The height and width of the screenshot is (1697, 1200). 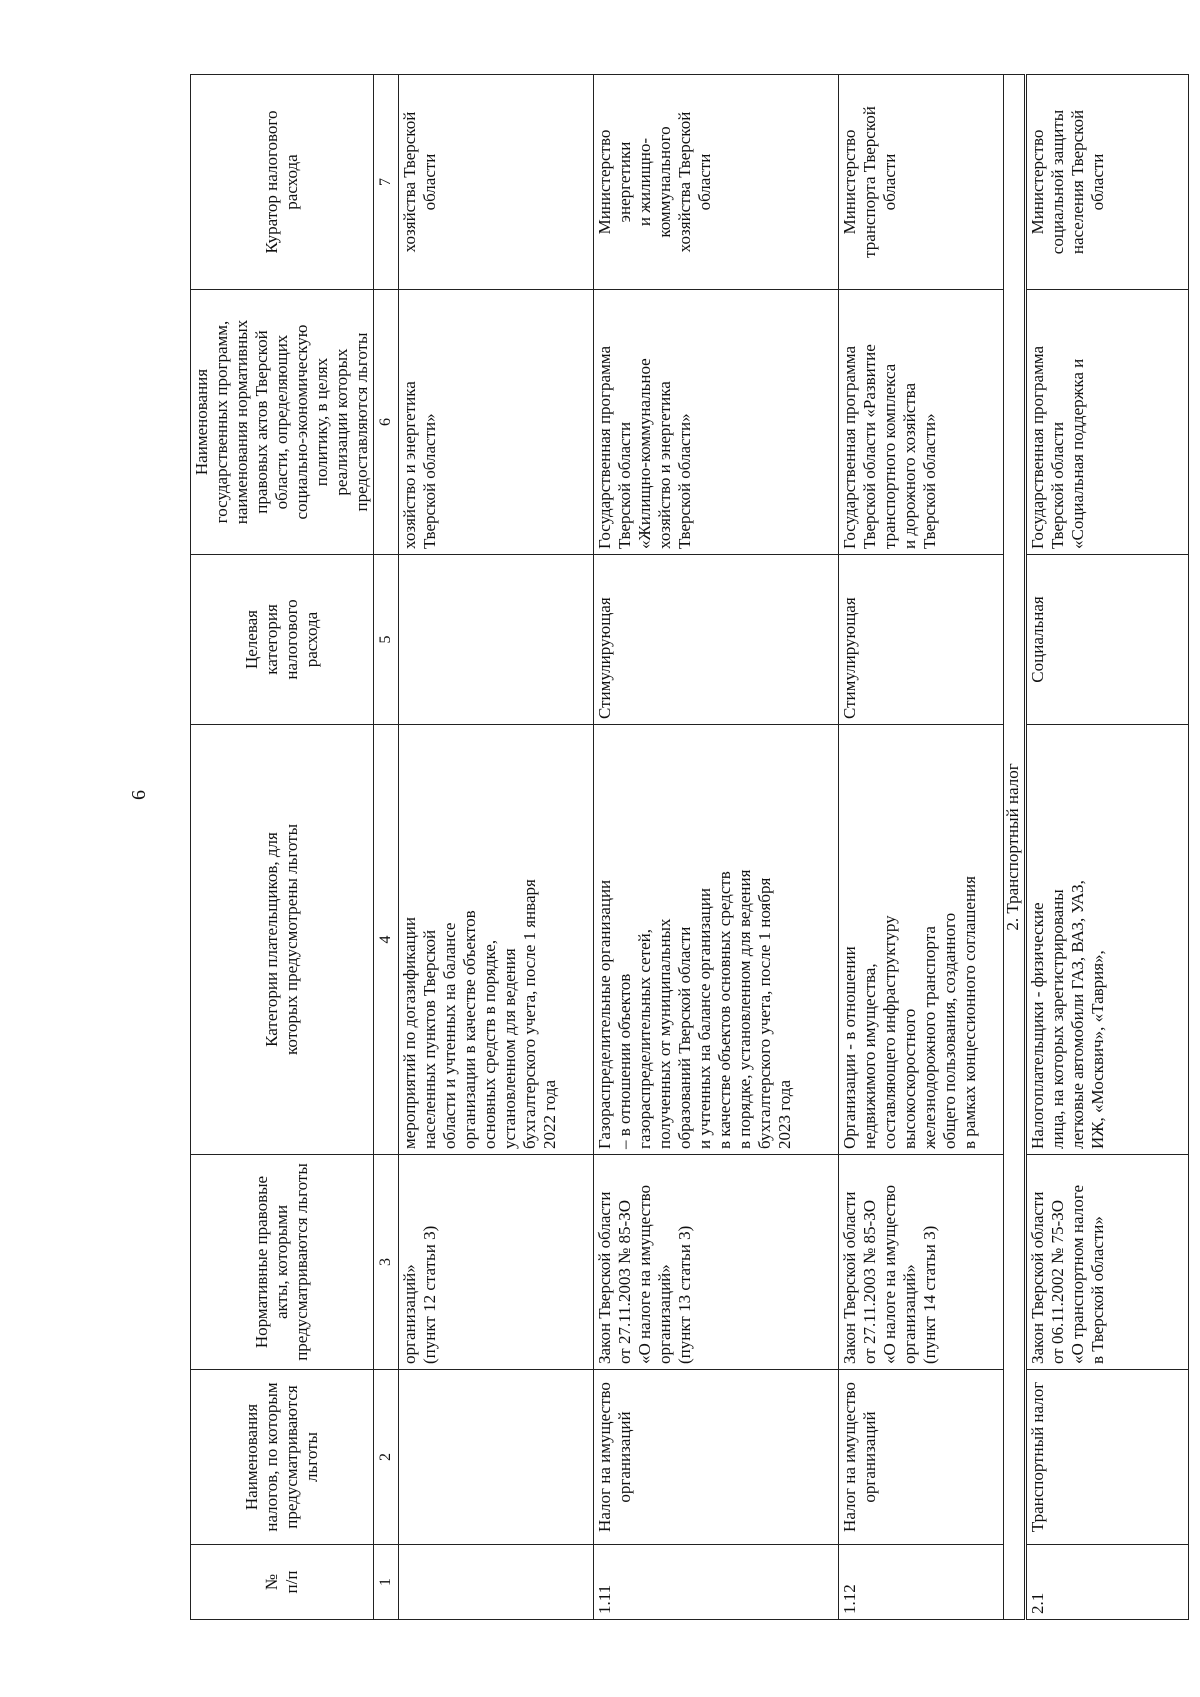 I want to click on cell-tax-name: Транспортный налог, so click(x=1107, y=1457).